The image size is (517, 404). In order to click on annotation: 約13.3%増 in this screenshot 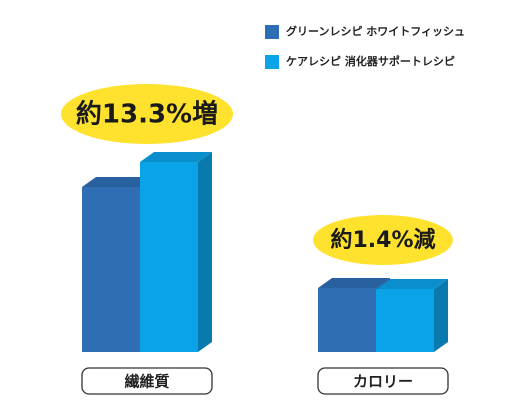, I will do `click(147, 114)`.